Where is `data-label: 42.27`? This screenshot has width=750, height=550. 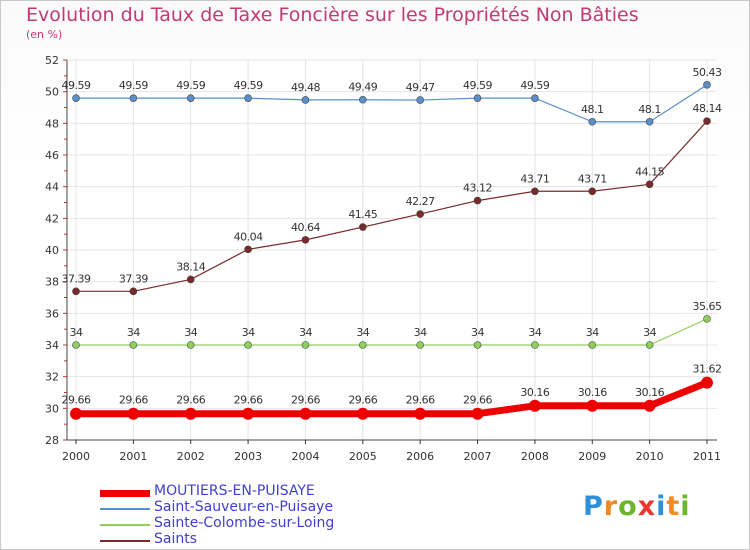
data-label: 42.27 is located at coordinates (420, 201).